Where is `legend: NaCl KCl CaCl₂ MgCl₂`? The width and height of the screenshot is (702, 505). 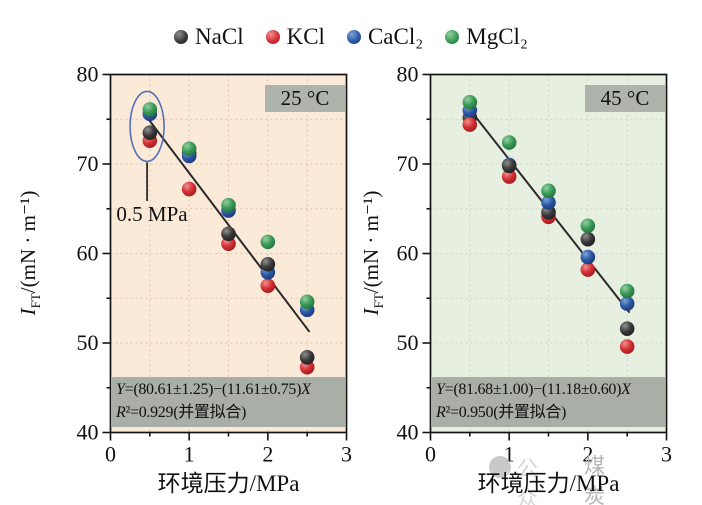
legend: NaCl KCl CaCl₂ MgCl₂ is located at coordinates (351, 37).